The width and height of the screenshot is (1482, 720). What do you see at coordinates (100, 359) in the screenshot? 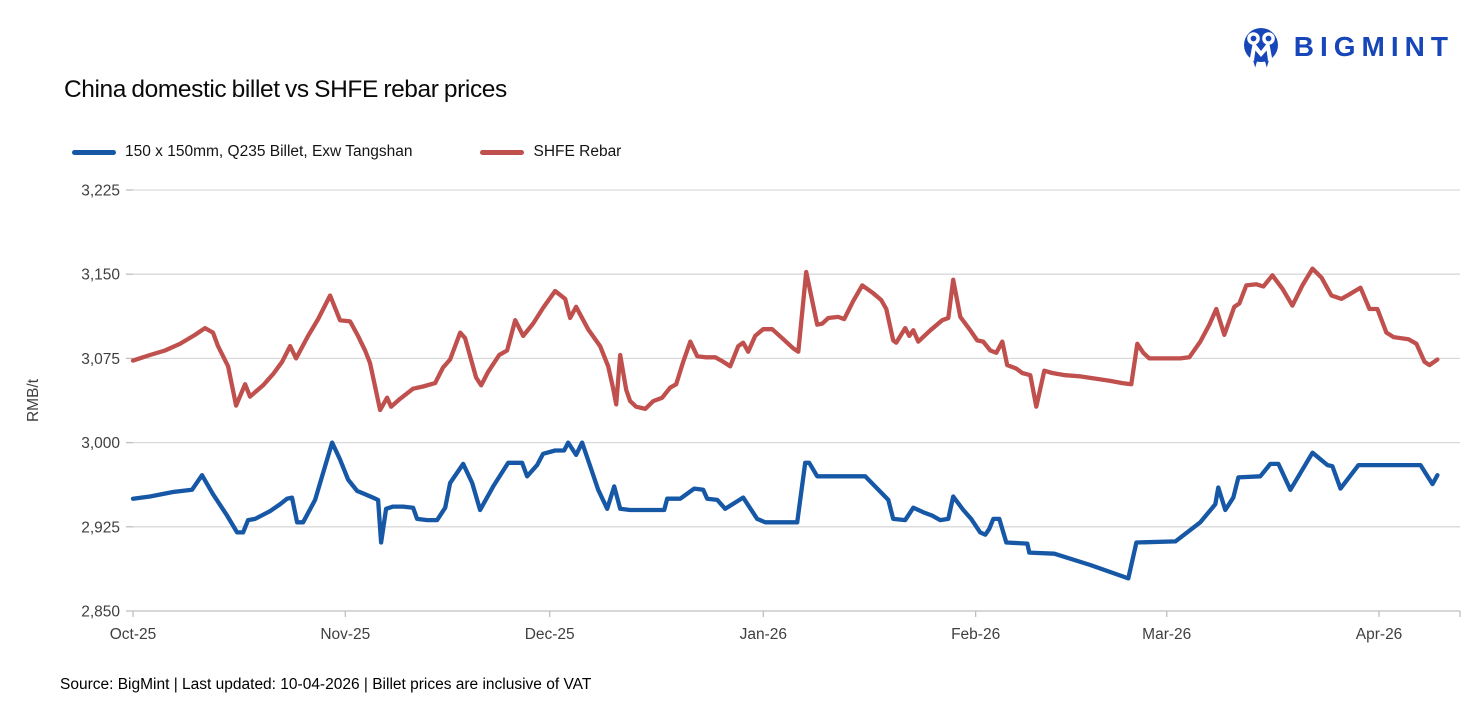
I see `y-tick-label: 3,075` at bounding box center [100, 359].